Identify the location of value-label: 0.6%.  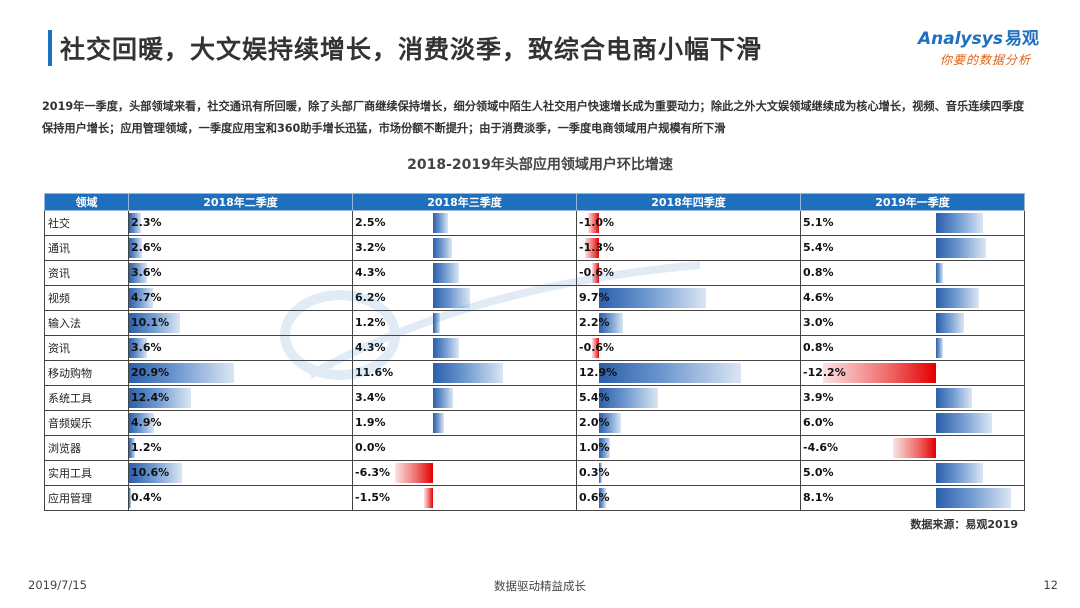
(594, 497).